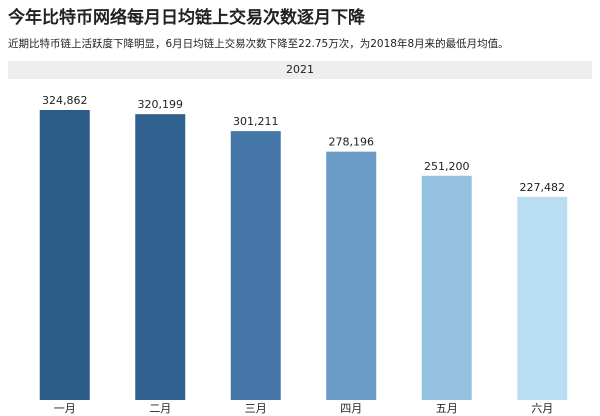 The image size is (600, 416). I want to click on value-label: 324,862, so click(65, 100).